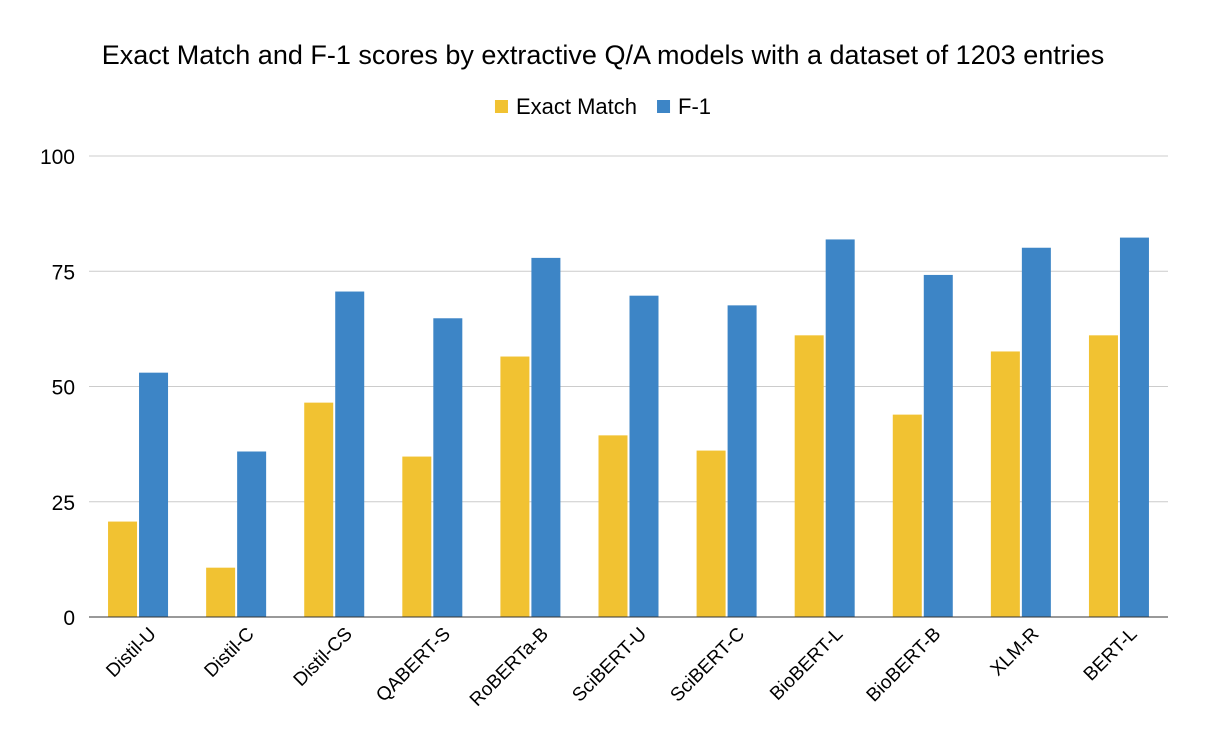 The image size is (1206, 754). What do you see at coordinates (413, 665) in the screenshot?
I see `x-tick-label: QABERT-S` at bounding box center [413, 665].